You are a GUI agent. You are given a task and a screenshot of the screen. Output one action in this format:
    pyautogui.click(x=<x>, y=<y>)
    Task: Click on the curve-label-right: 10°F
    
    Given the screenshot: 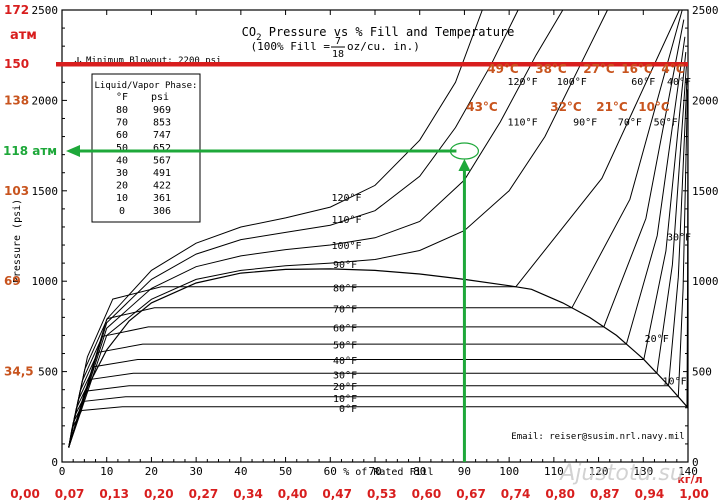 What is the action you would take?
    pyautogui.click(x=675, y=381)
    